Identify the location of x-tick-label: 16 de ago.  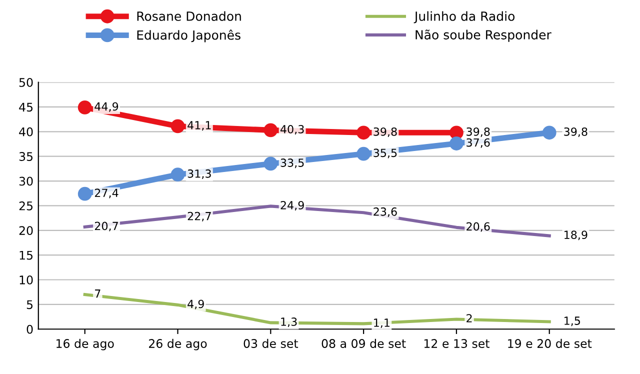
(85, 344).